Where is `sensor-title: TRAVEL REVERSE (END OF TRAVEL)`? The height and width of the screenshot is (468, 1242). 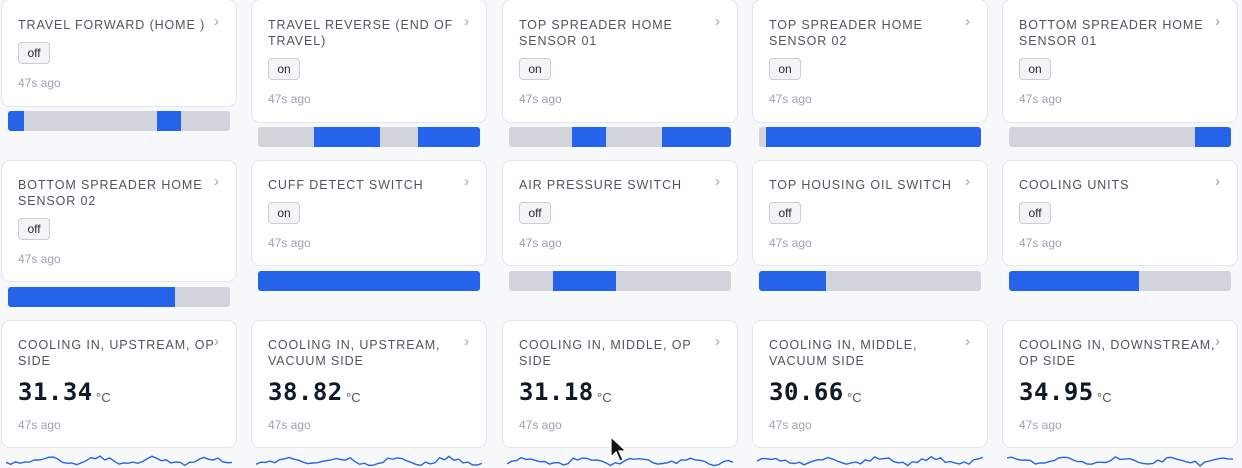 sensor-title: TRAVEL REVERSE (END OF TRAVEL) is located at coordinates (361, 33).